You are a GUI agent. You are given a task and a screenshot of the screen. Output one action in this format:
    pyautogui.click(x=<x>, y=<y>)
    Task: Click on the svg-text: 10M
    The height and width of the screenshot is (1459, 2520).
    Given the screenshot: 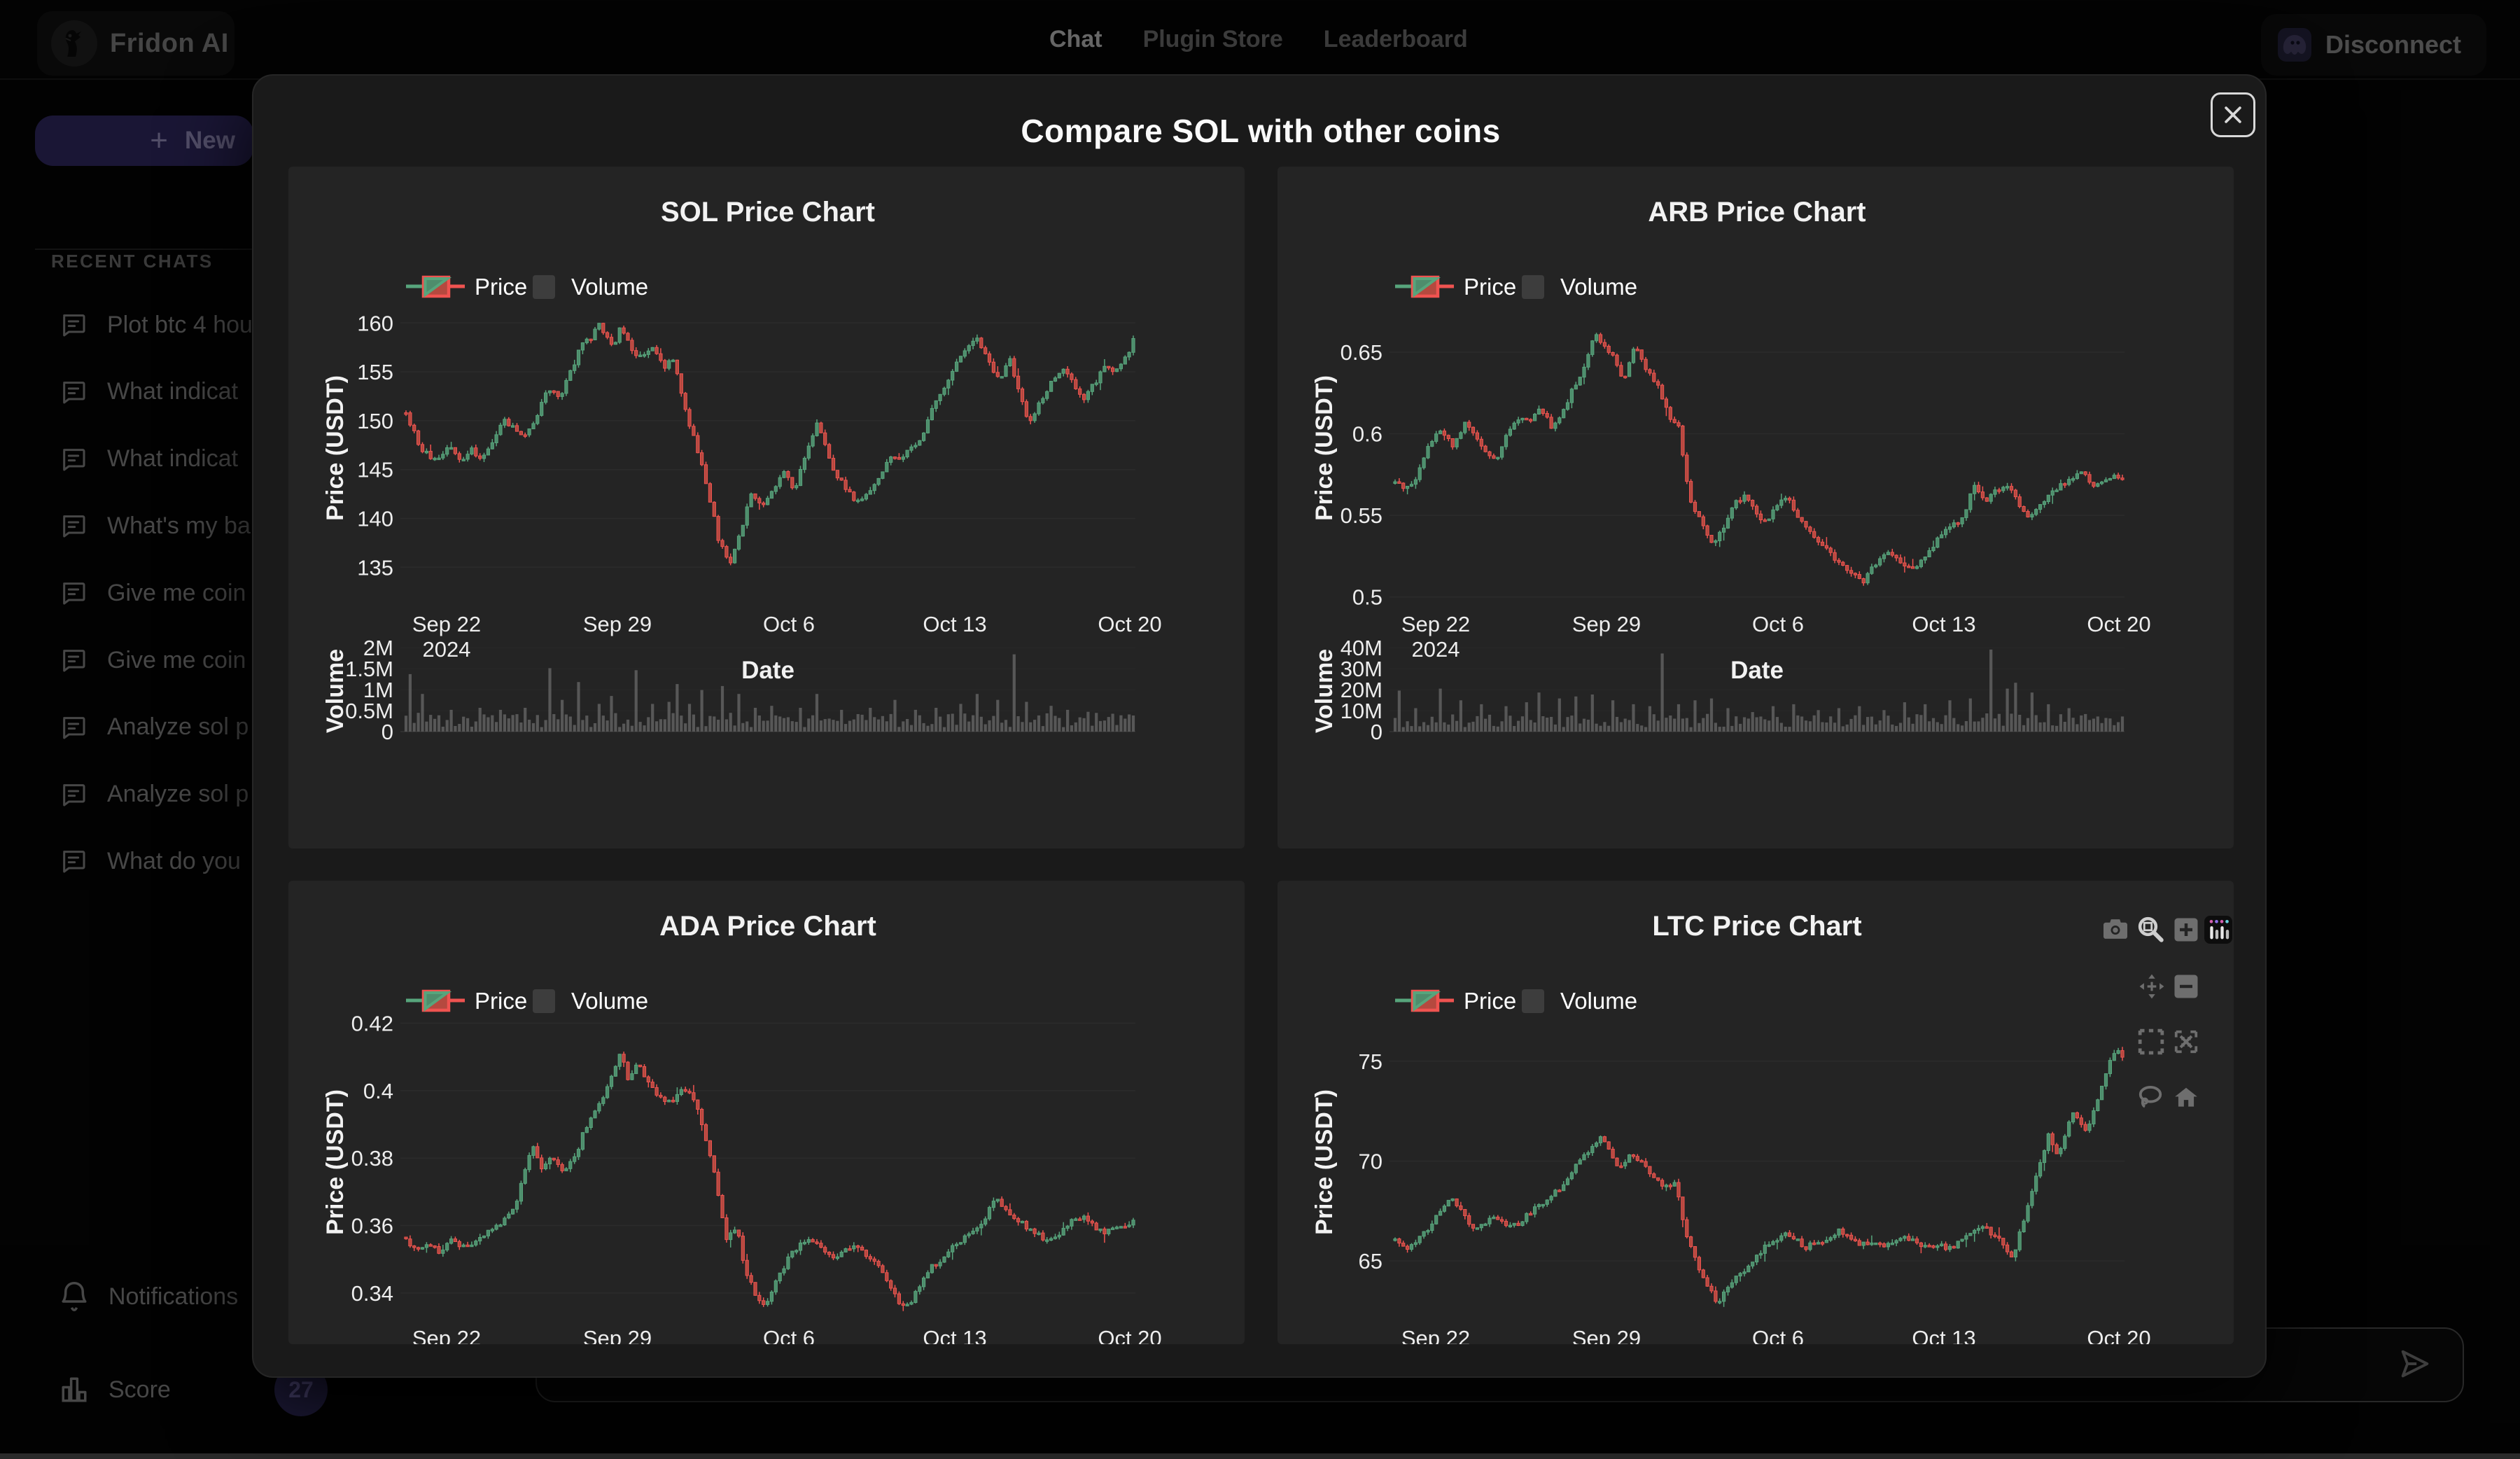 What is the action you would take?
    pyautogui.click(x=1361, y=711)
    